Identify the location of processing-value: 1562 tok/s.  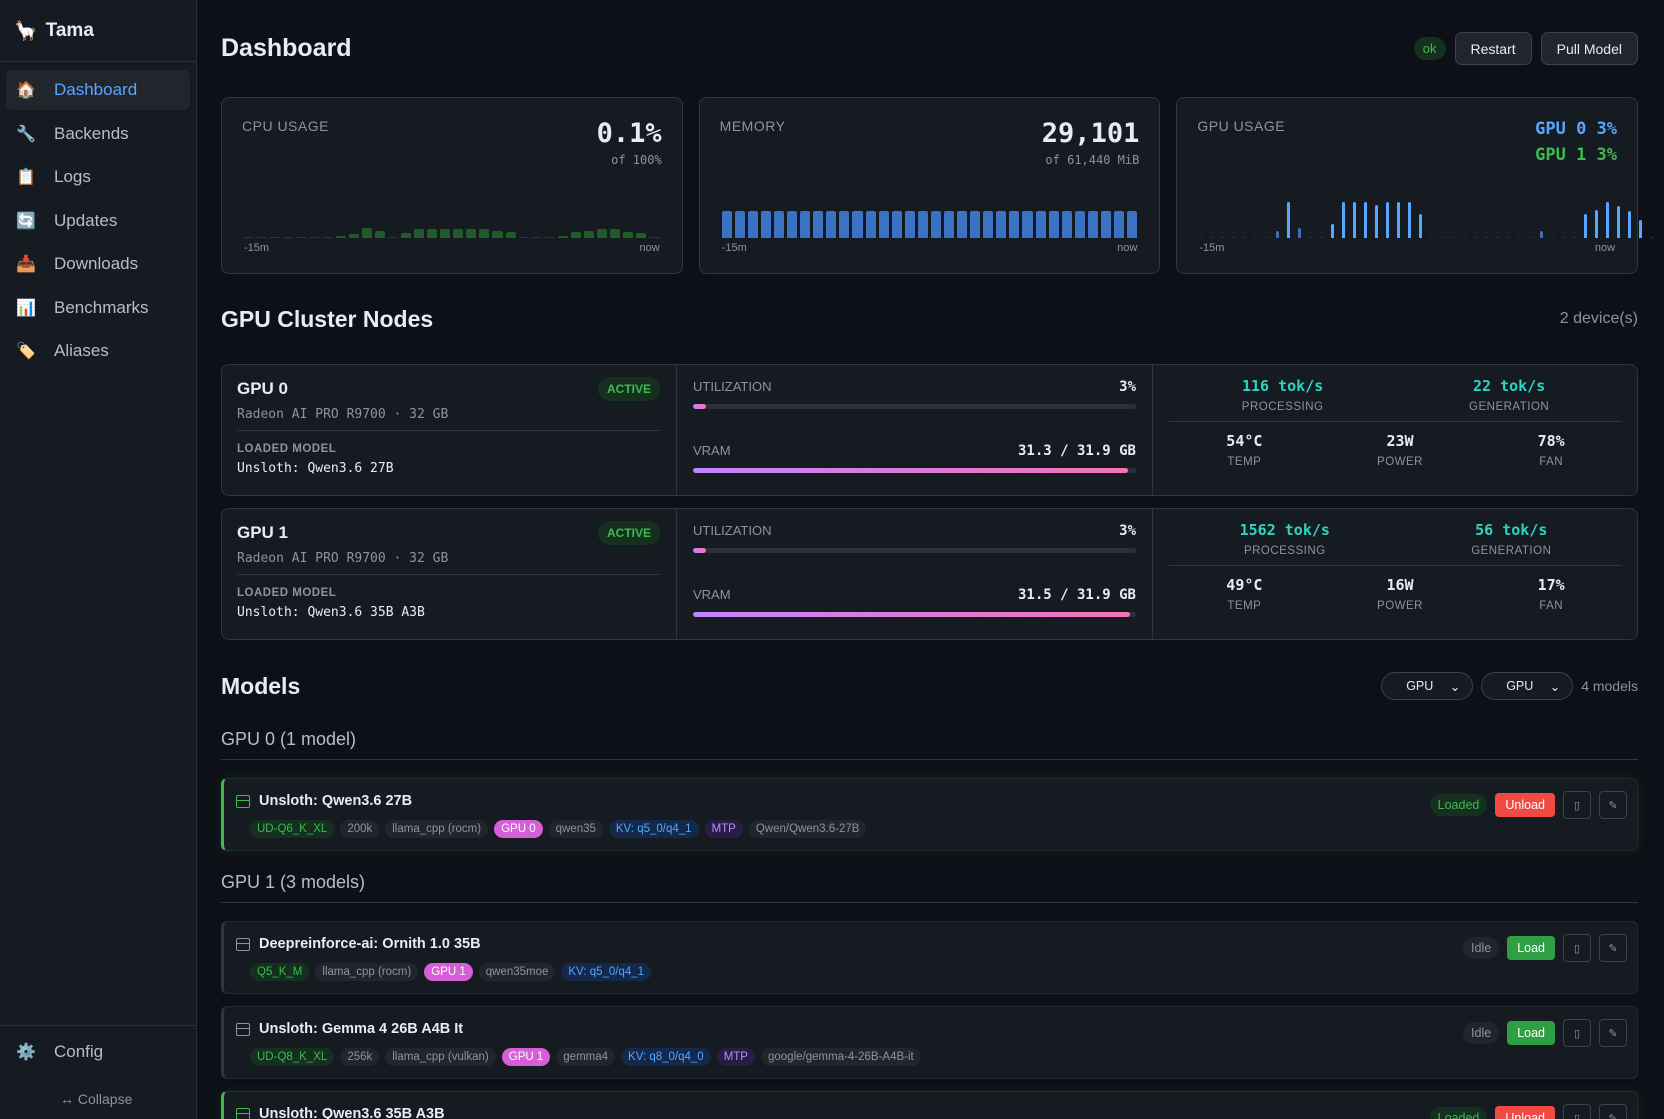
(1284, 530).